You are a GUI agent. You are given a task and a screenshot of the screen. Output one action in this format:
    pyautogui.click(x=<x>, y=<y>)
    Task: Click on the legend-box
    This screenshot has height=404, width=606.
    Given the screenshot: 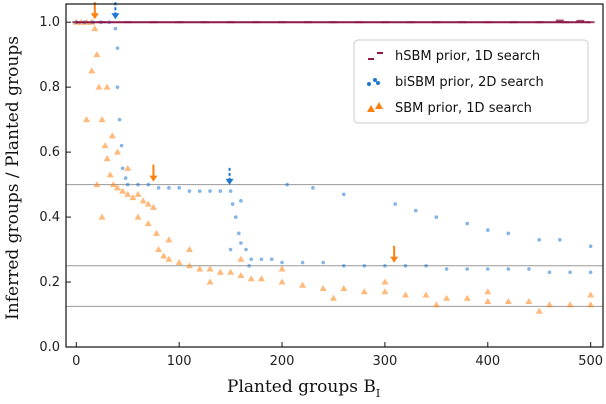 What is the action you would take?
    pyautogui.click(x=471, y=81)
    